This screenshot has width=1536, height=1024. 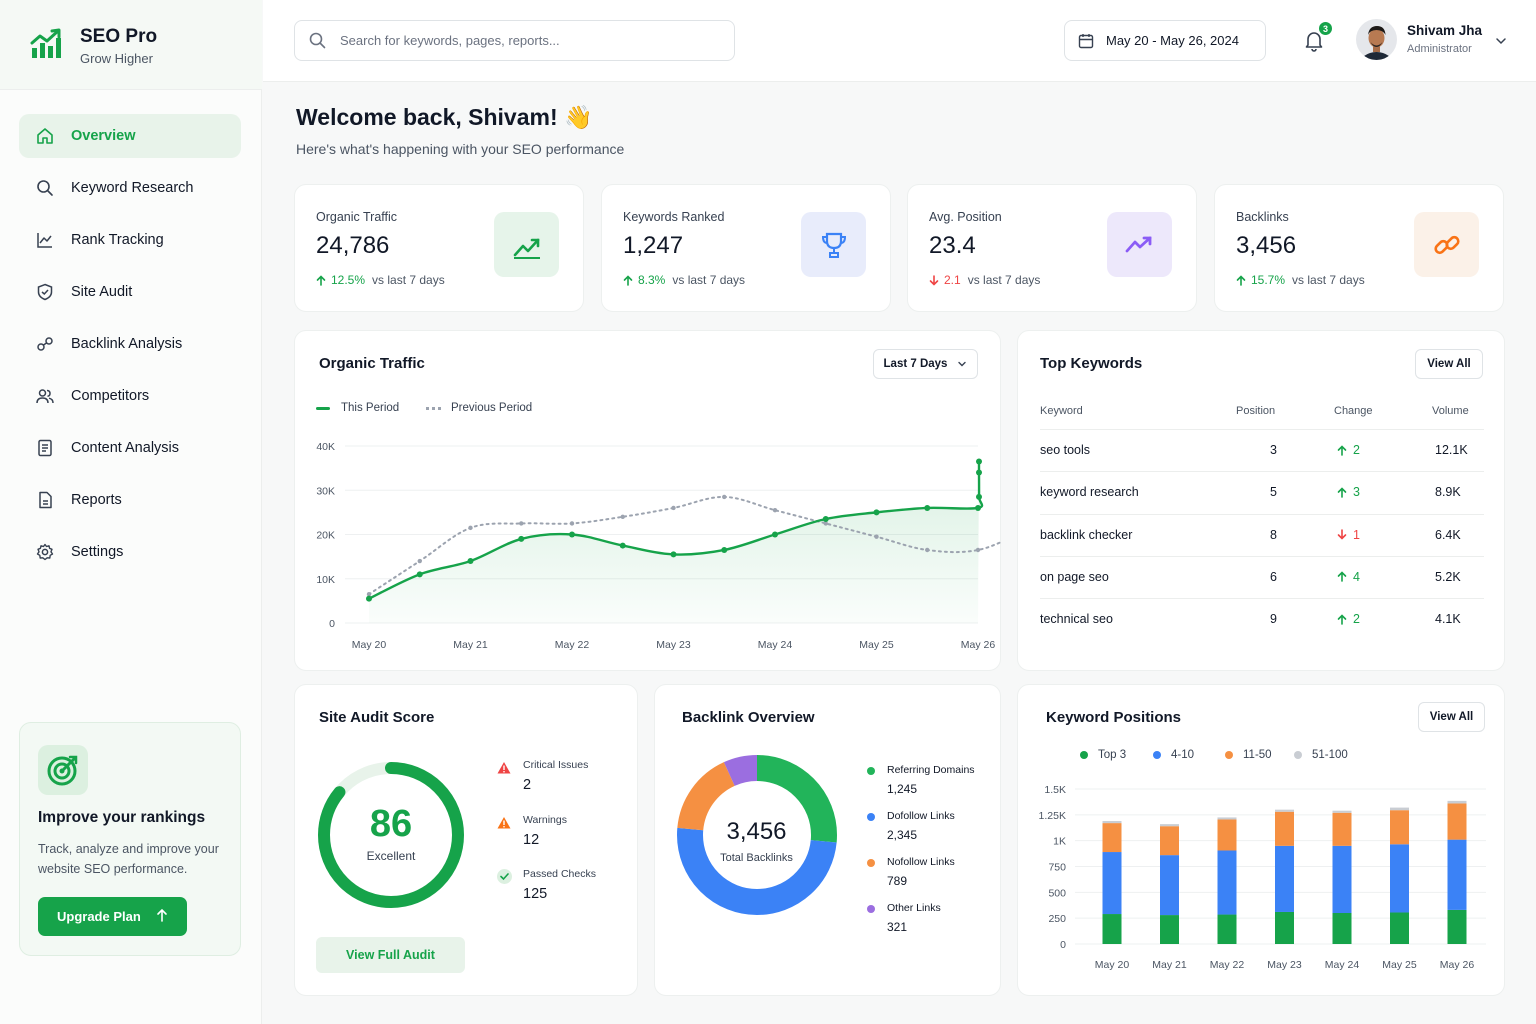 What do you see at coordinates (531, 840) in the screenshot?
I see `warnings-value: 12` at bounding box center [531, 840].